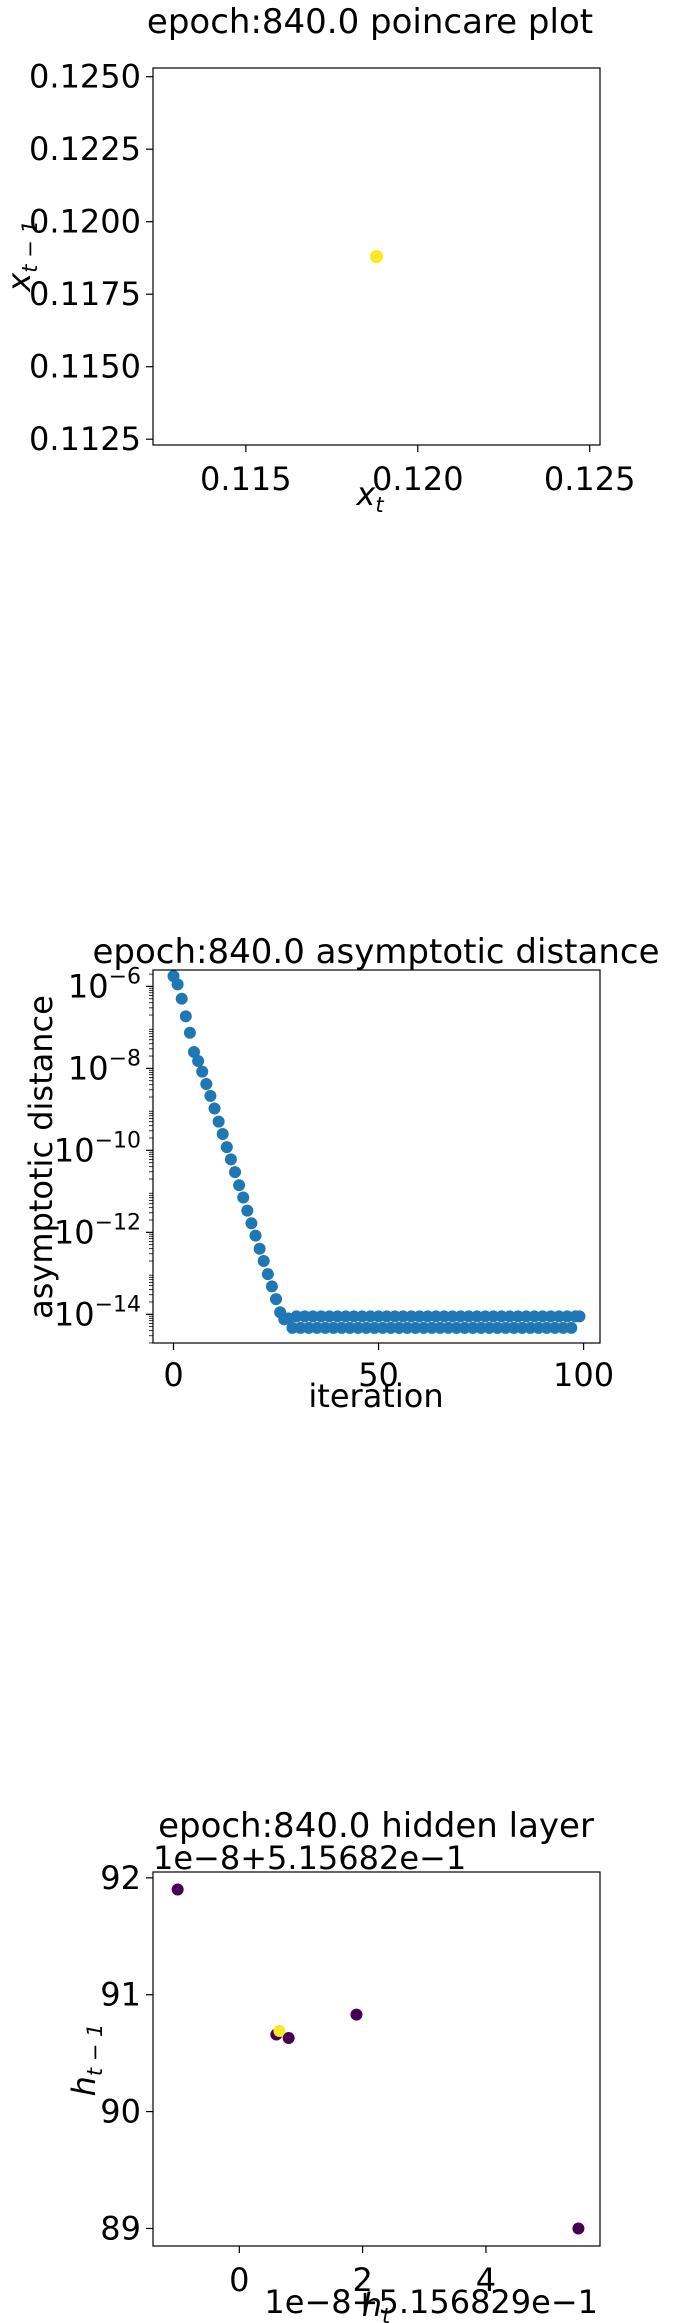 Image resolution: width=683 pixels, height=2323 pixels. I want to click on poincare-ytick-label: 0.1225, so click(85, 149).